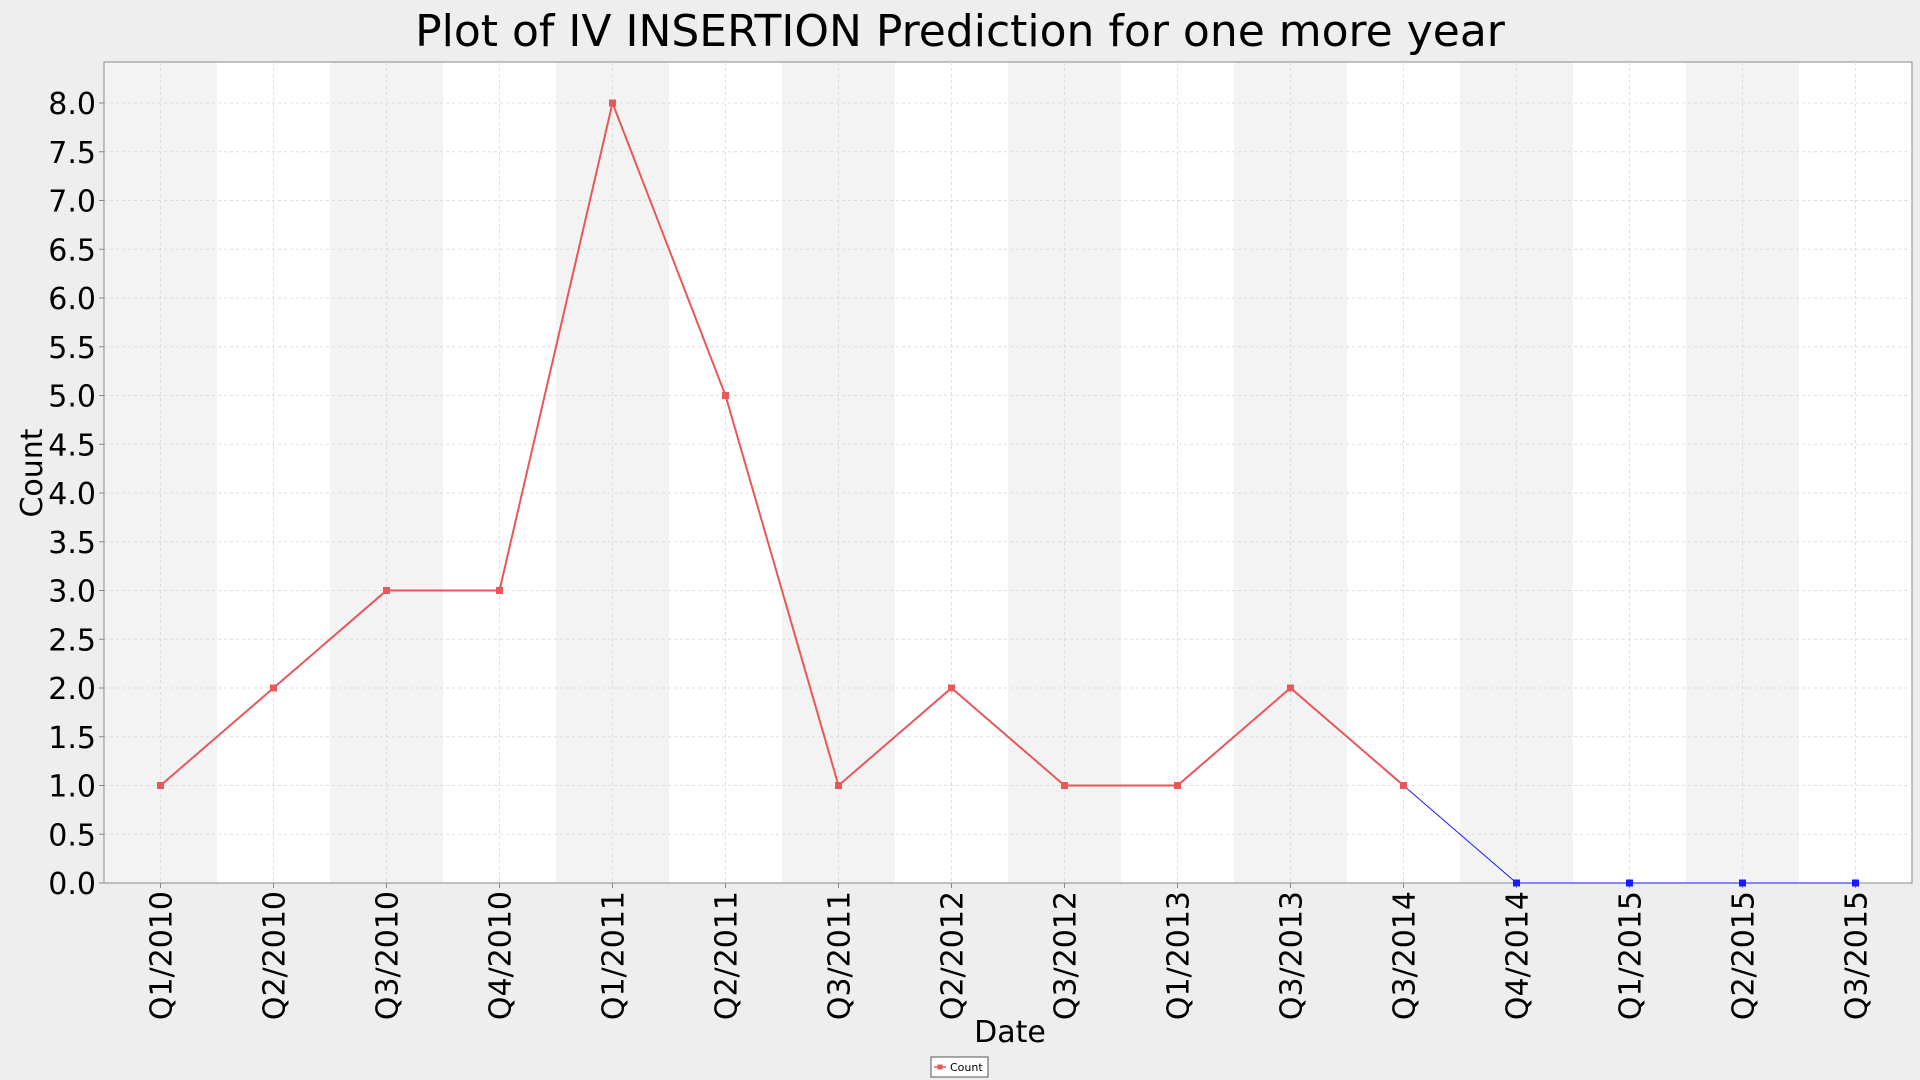 This screenshot has width=1920, height=1080. I want to click on x-tick-label: Q3/2015, so click(1857, 955).